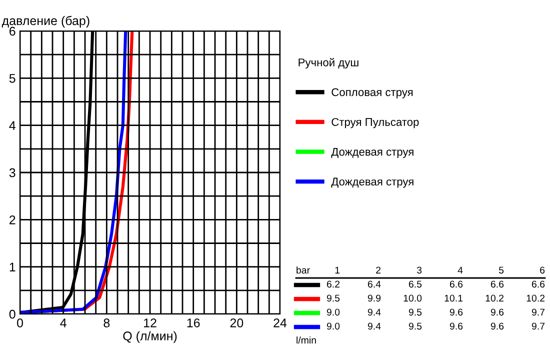 The width and height of the screenshot is (550, 350). What do you see at coordinates (150, 323) in the screenshot?
I see `x-tick-label: 12` at bounding box center [150, 323].